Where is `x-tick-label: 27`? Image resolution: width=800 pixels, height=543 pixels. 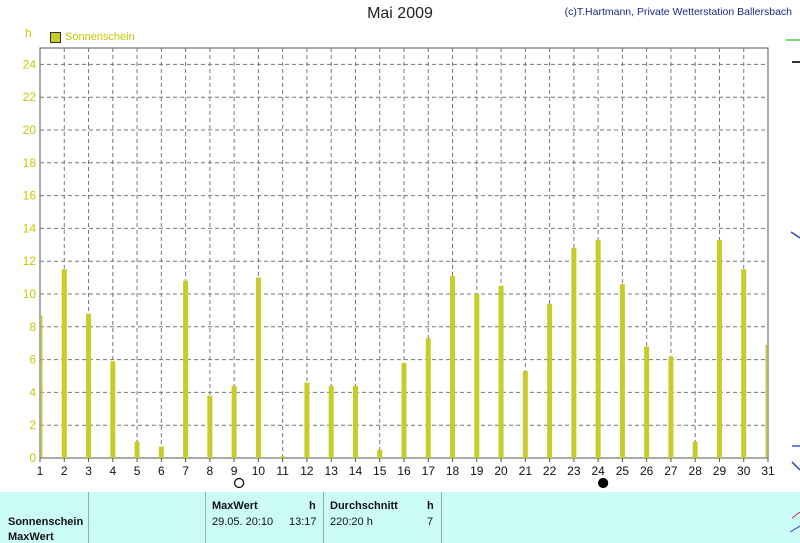
x-tick-label: 27 is located at coordinates (671, 471).